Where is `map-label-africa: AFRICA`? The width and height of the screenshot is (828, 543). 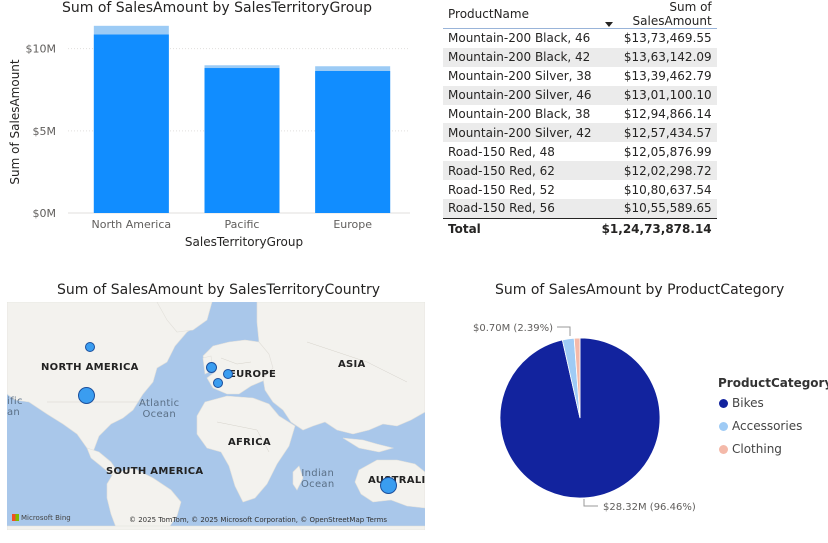 map-label-africa: AFRICA is located at coordinates (249, 442).